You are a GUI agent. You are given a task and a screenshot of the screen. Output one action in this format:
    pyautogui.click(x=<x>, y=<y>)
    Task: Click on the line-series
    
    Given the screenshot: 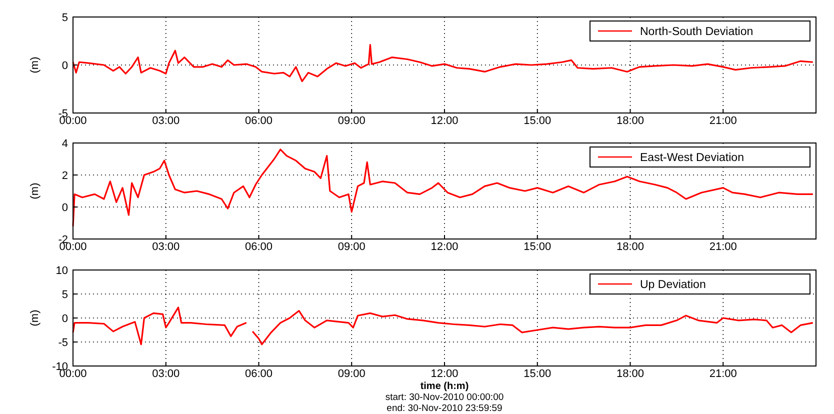 What is the action you would take?
    pyautogui.click(x=443, y=63)
    